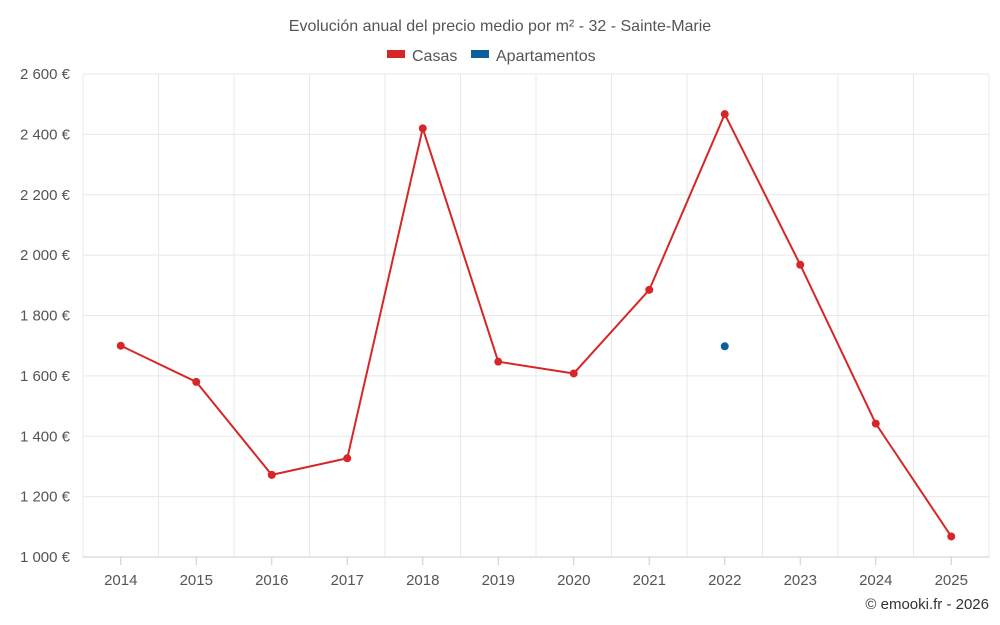 The width and height of the screenshot is (1000, 625). What do you see at coordinates (800, 580) in the screenshot?
I see `x-tick-label: 2023` at bounding box center [800, 580].